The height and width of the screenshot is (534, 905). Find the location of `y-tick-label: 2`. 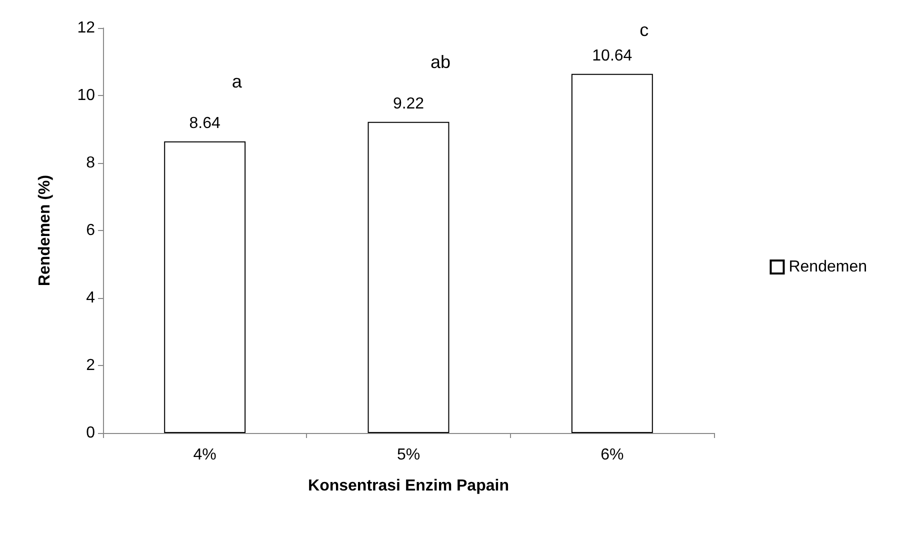

y-tick-label: 2 is located at coordinates (91, 365).